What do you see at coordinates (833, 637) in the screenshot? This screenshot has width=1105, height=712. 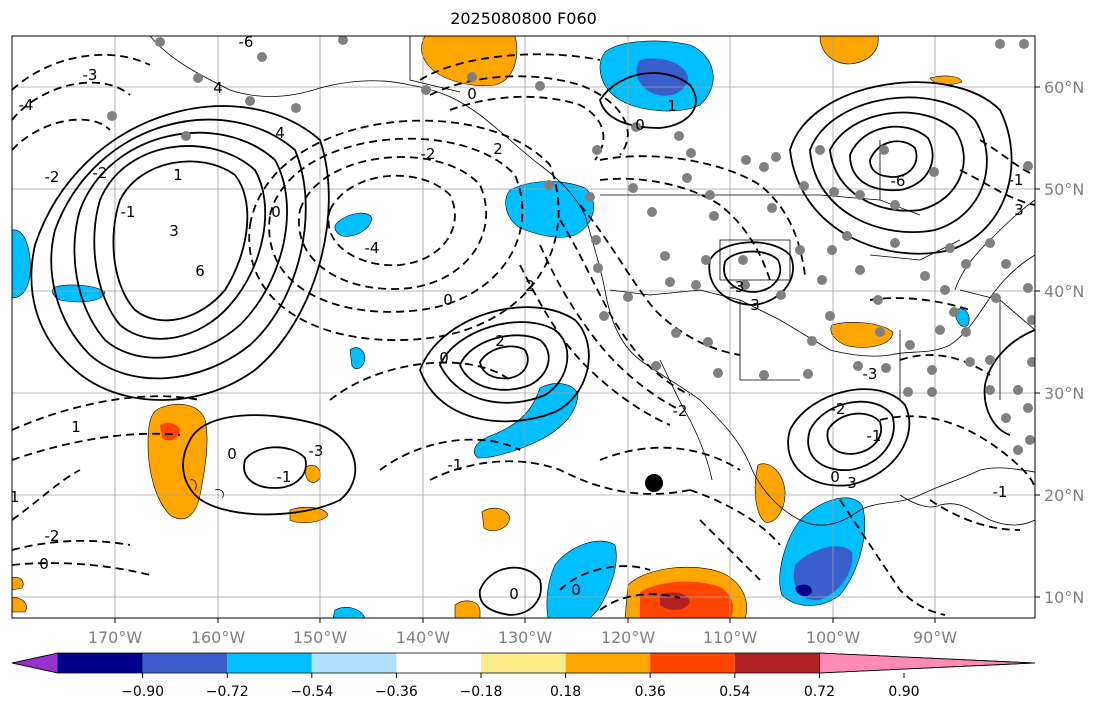 I see `lon-label: 100°W` at bounding box center [833, 637].